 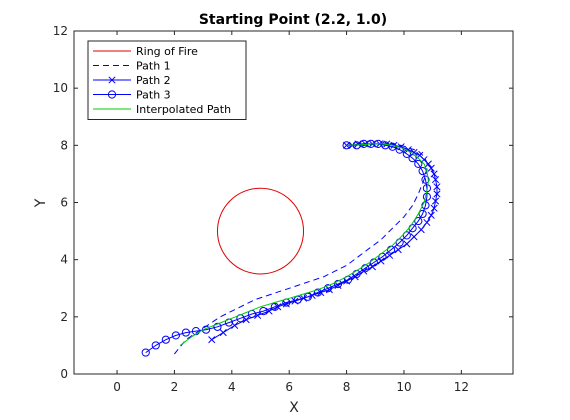 I want to click on y-tick-label: 4, so click(x=64, y=260).